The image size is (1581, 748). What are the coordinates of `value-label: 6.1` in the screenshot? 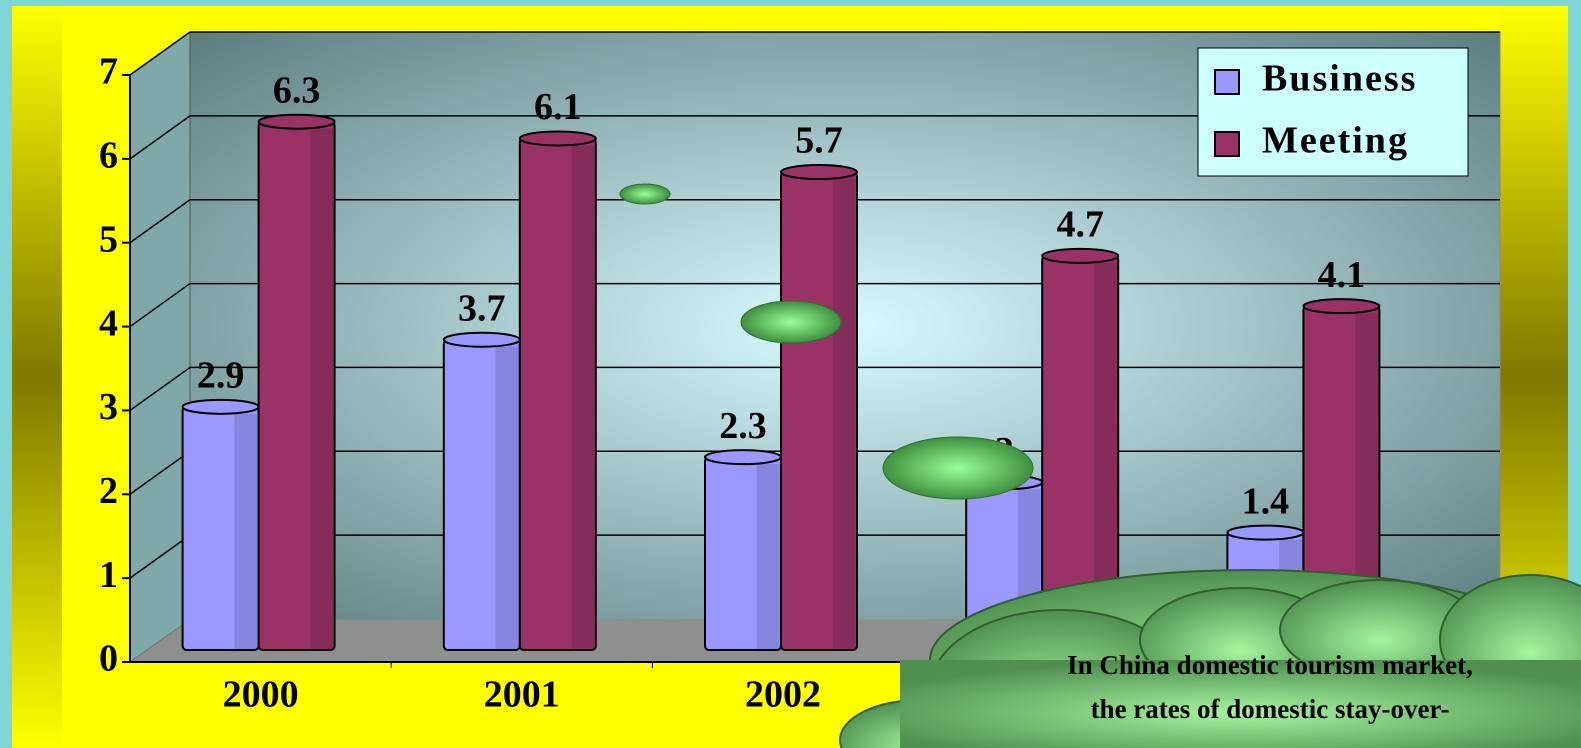 It's located at (558, 107).